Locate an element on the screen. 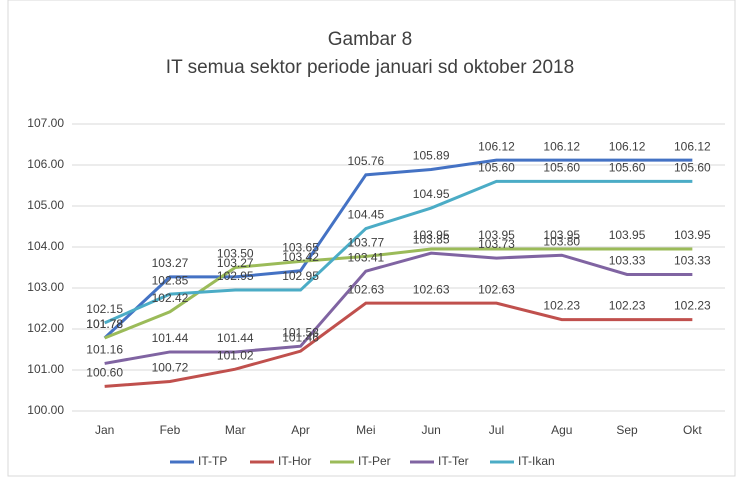 The height and width of the screenshot is (482, 736). data-label: 103.80 is located at coordinates (561, 241).